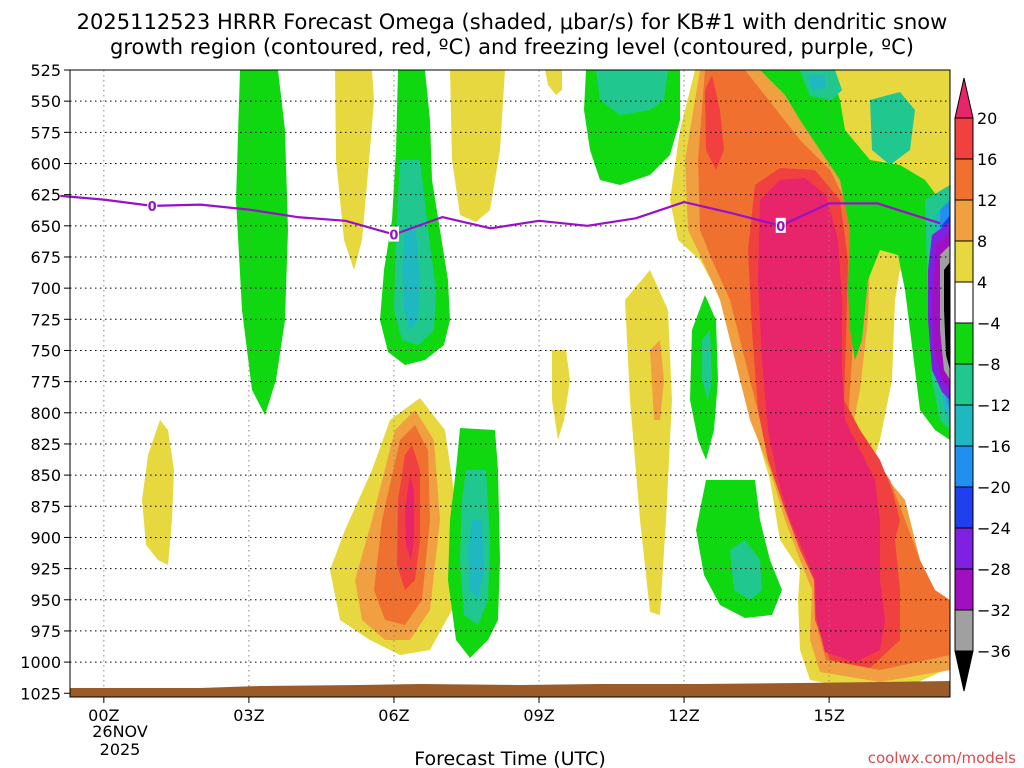 The image size is (1024, 768). I want to click on y-tick-label: 975, so click(45, 631).